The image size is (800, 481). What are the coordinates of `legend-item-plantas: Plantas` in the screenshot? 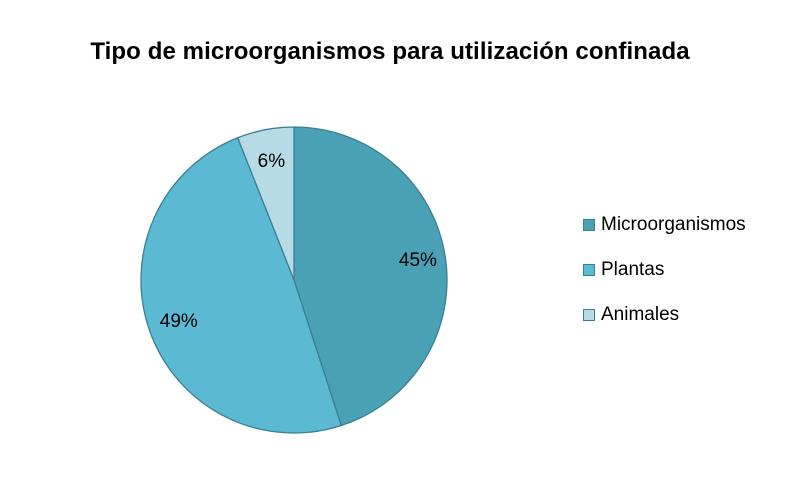 It's located at (664, 270).